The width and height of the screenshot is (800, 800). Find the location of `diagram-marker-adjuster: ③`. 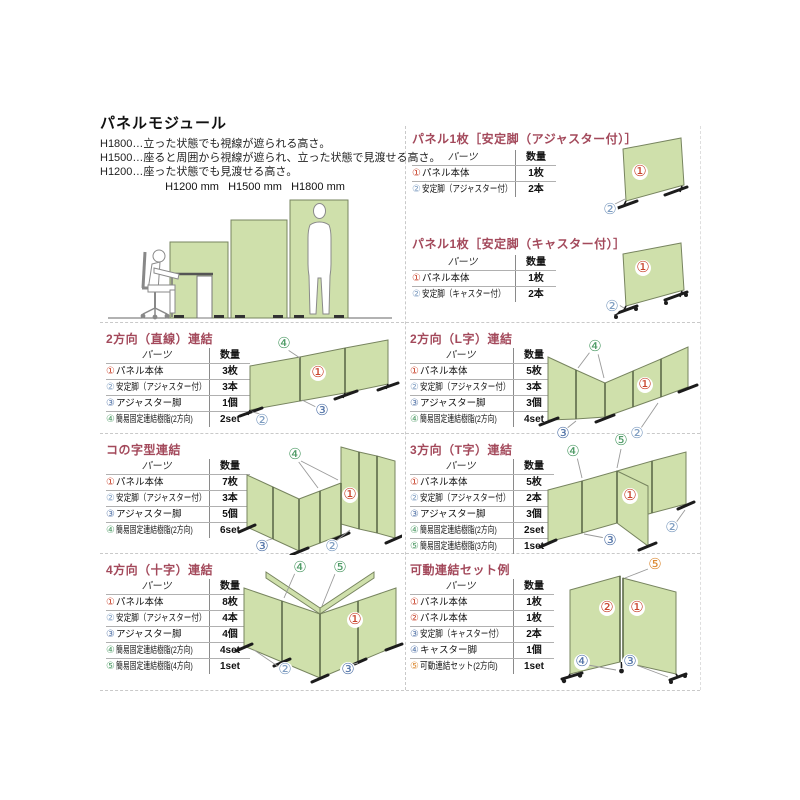

diagram-marker-adjuster: ③ is located at coordinates (262, 546).